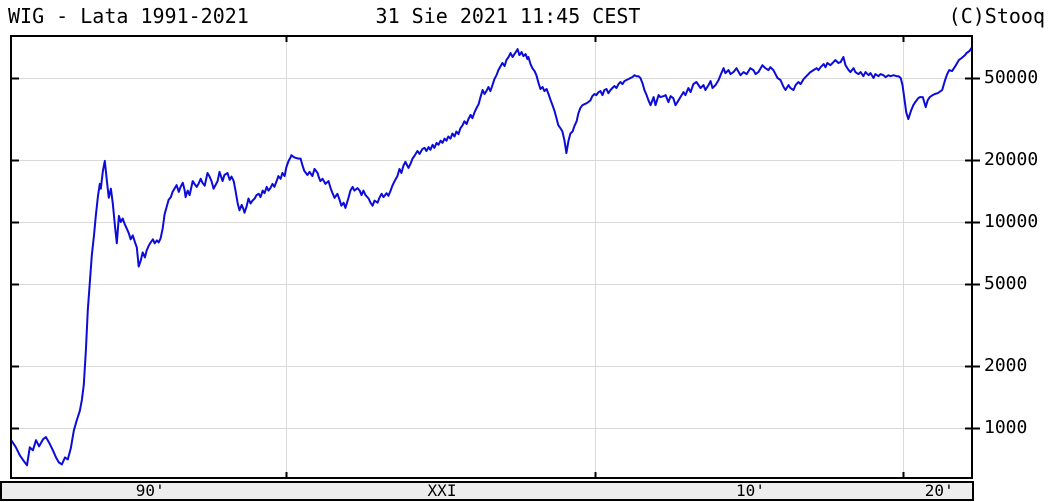  Describe the element at coordinates (508, 16) in the screenshot. I see `chart-timestamp: 31 Sie 2021 11:45 CEST` at that location.